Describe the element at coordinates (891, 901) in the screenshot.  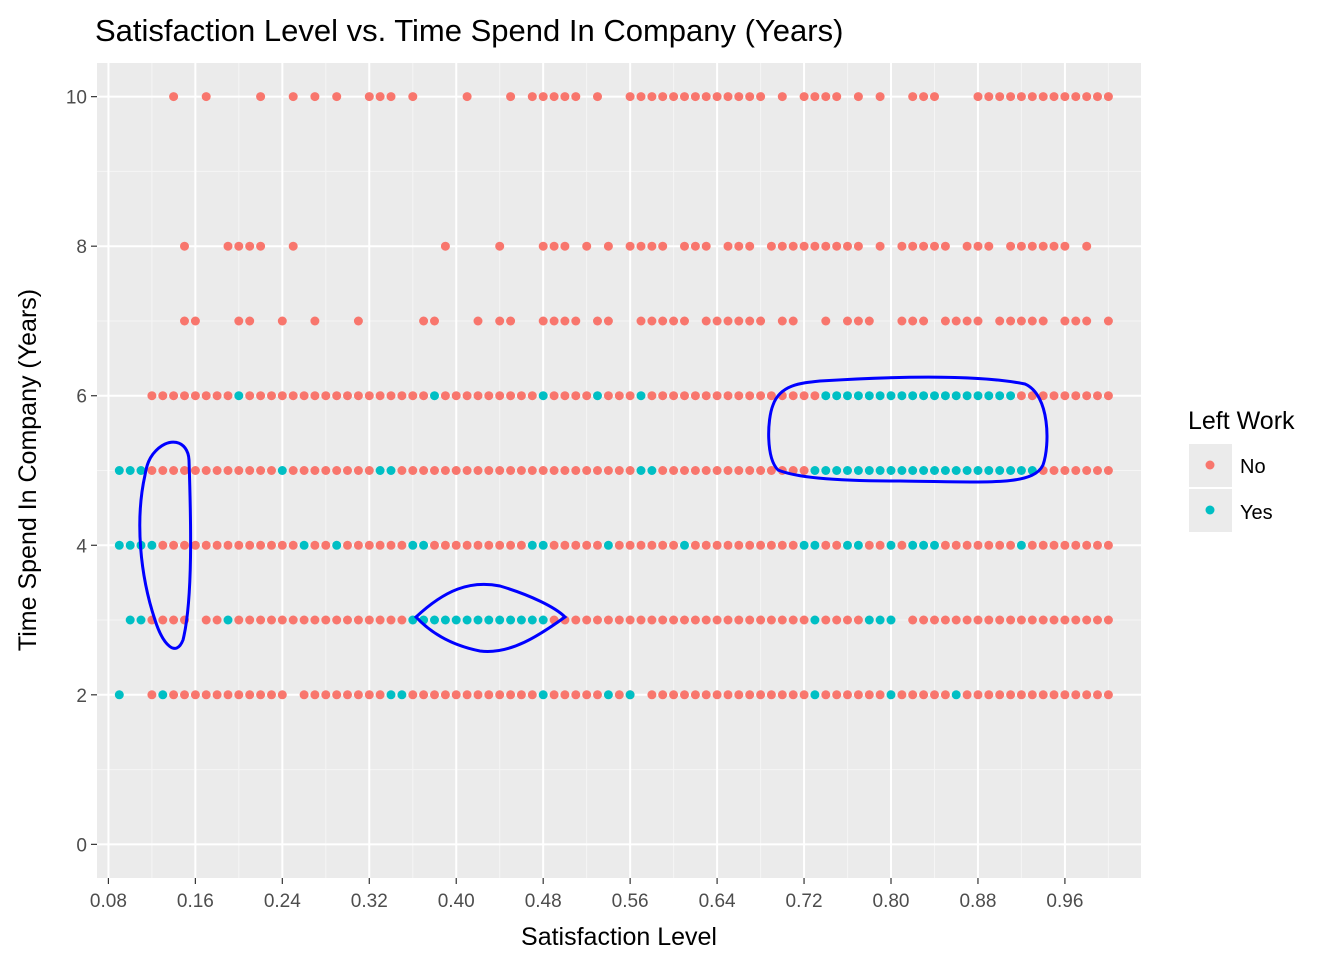
I see `x-tick-label: 0.80` at that location.